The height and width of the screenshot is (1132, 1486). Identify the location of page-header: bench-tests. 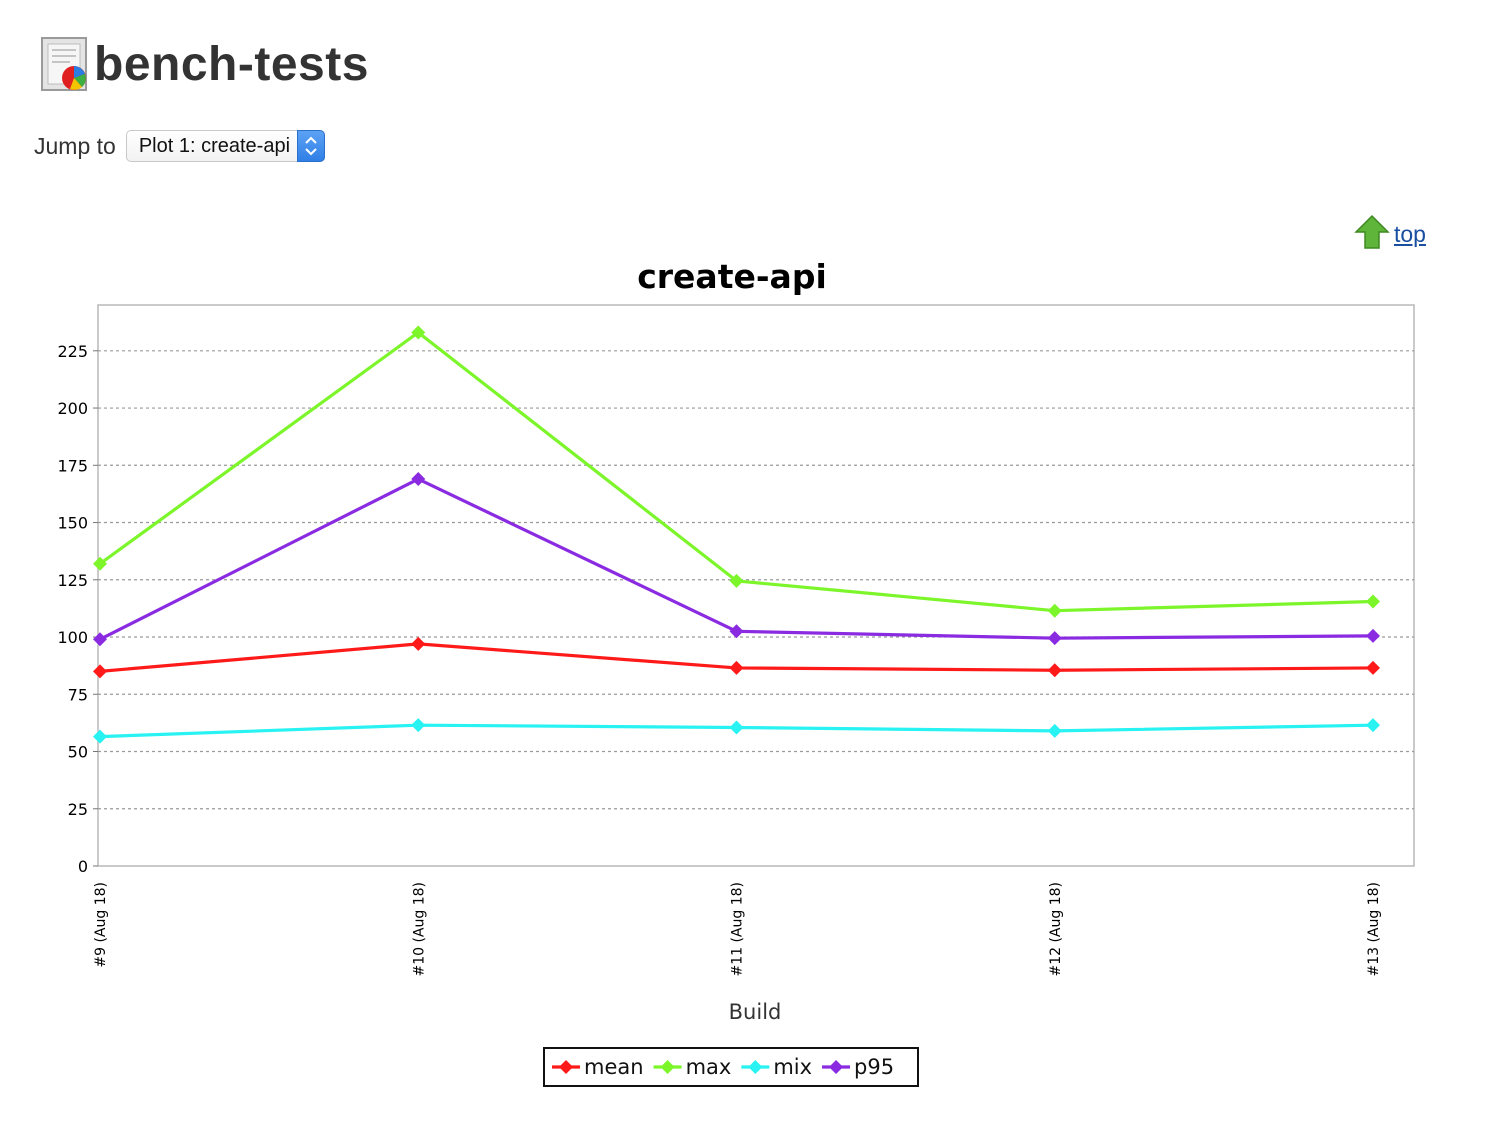
(204, 64).